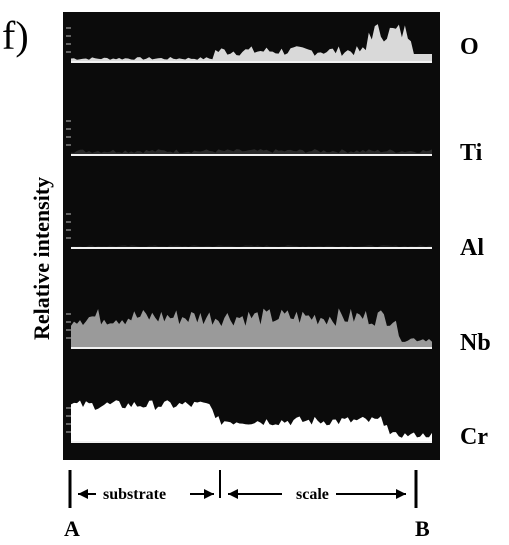 This screenshot has height=545, width=509. Describe the element at coordinates (72, 528) in the screenshot. I see `endpoint-label-a: A` at that location.